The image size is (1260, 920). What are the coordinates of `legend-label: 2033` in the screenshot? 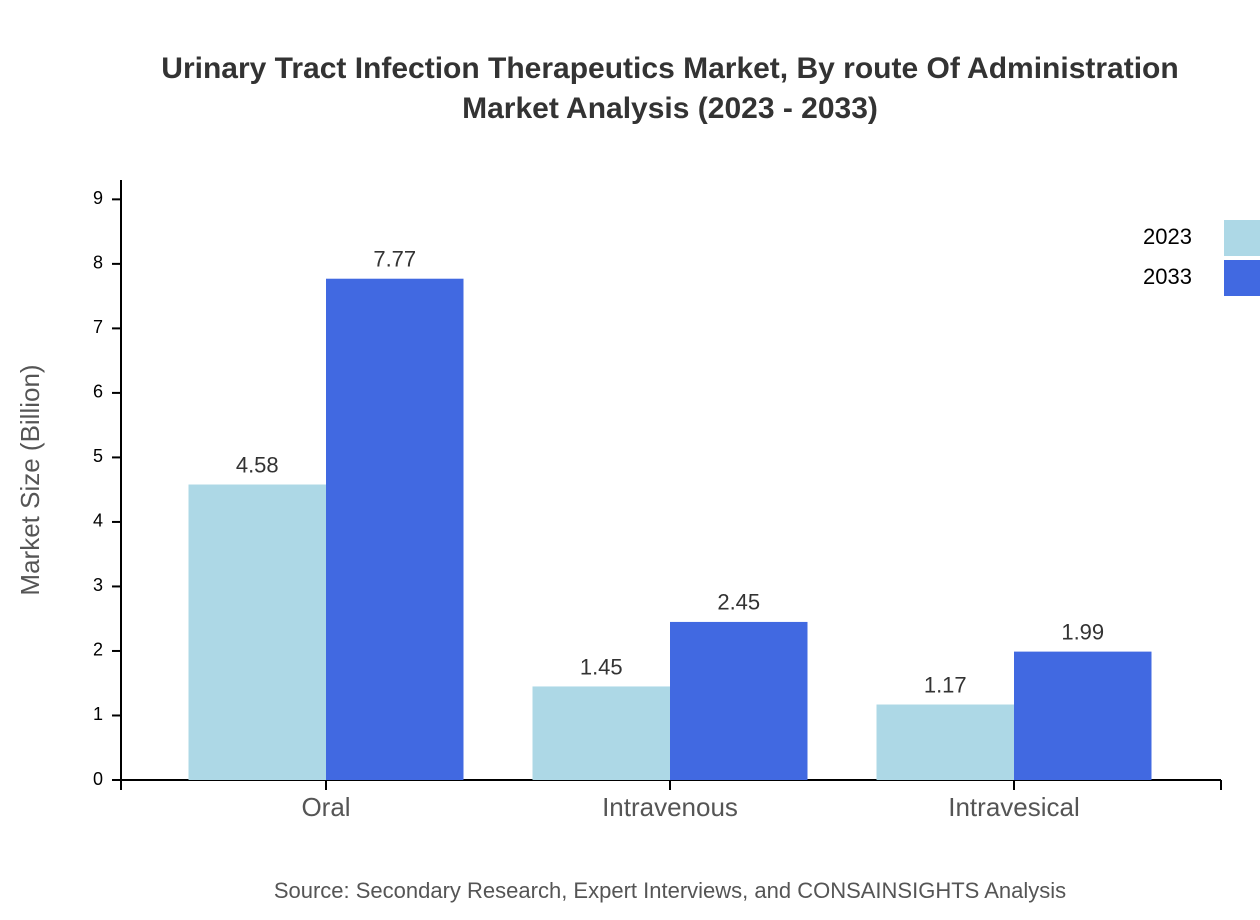 It's located at (1167, 276).